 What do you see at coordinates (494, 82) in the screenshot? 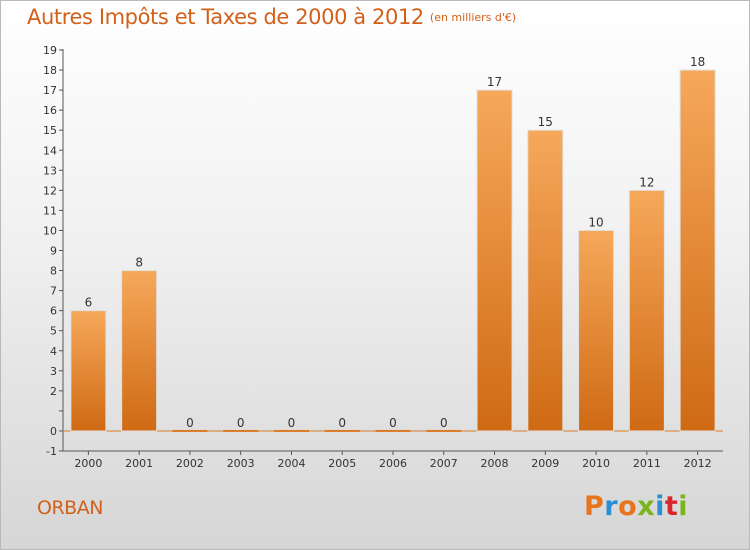
I see `data-label: 17` at bounding box center [494, 82].